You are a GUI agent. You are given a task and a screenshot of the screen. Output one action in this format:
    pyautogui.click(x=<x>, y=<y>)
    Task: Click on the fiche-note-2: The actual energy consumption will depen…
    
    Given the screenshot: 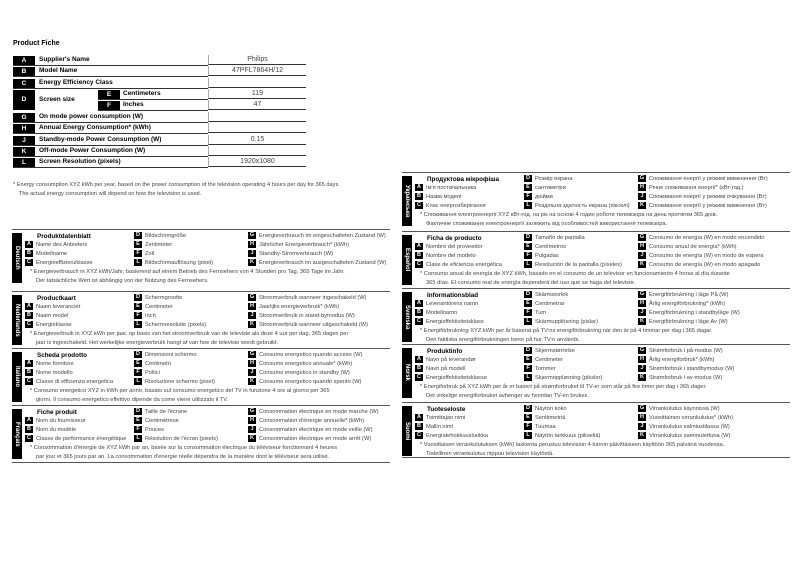 What is the action you would take?
    pyautogui.click(x=110, y=194)
    